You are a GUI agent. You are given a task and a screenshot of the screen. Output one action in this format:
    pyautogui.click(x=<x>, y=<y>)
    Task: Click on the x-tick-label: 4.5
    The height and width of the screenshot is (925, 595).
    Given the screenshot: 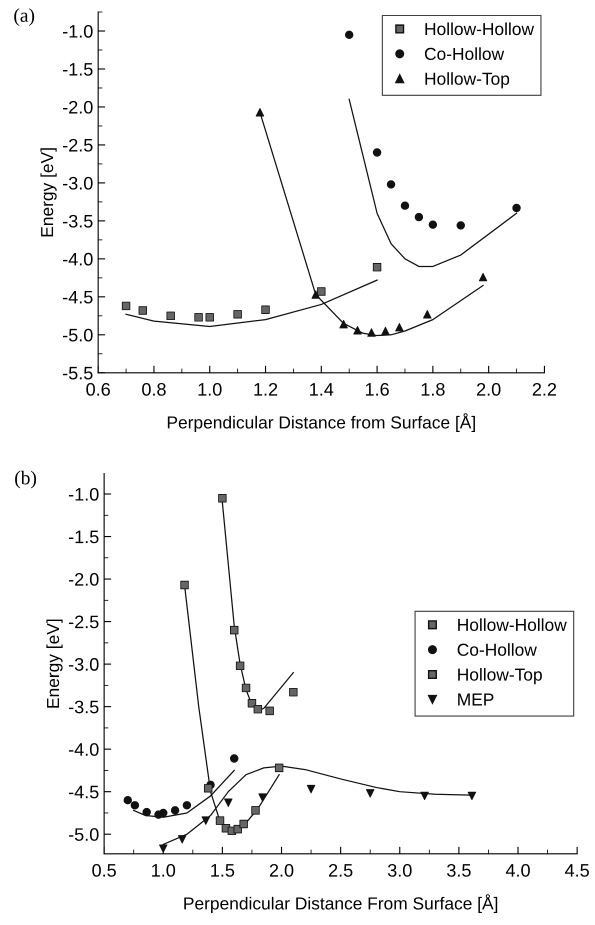 What is the action you would take?
    pyautogui.click(x=577, y=870)
    